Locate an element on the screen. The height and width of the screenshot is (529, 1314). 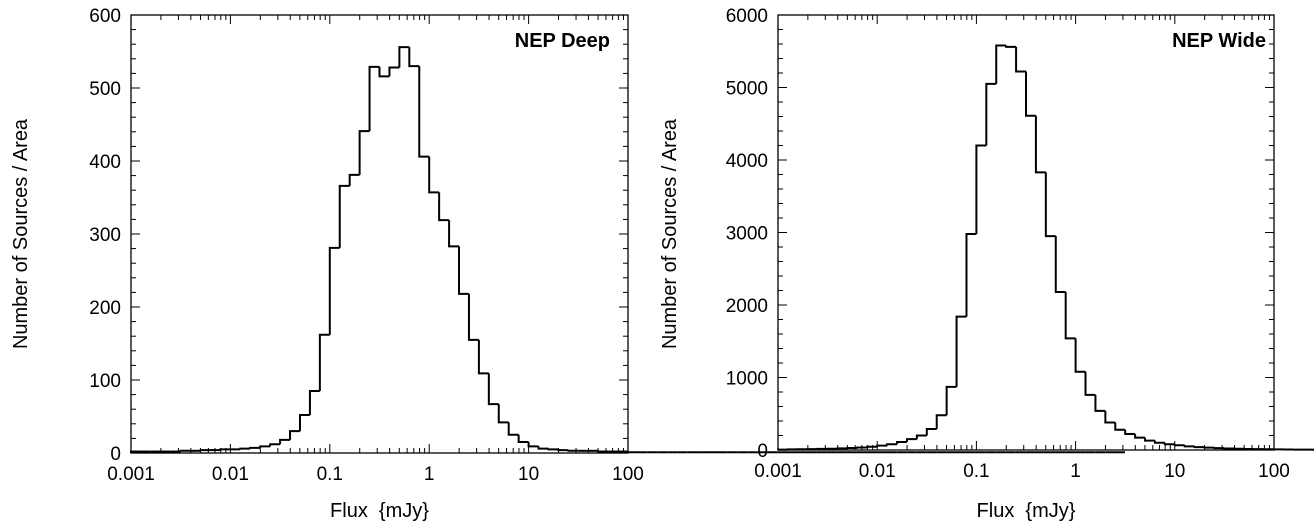
y-tick-label: 200 is located at coordinates (105, 308).